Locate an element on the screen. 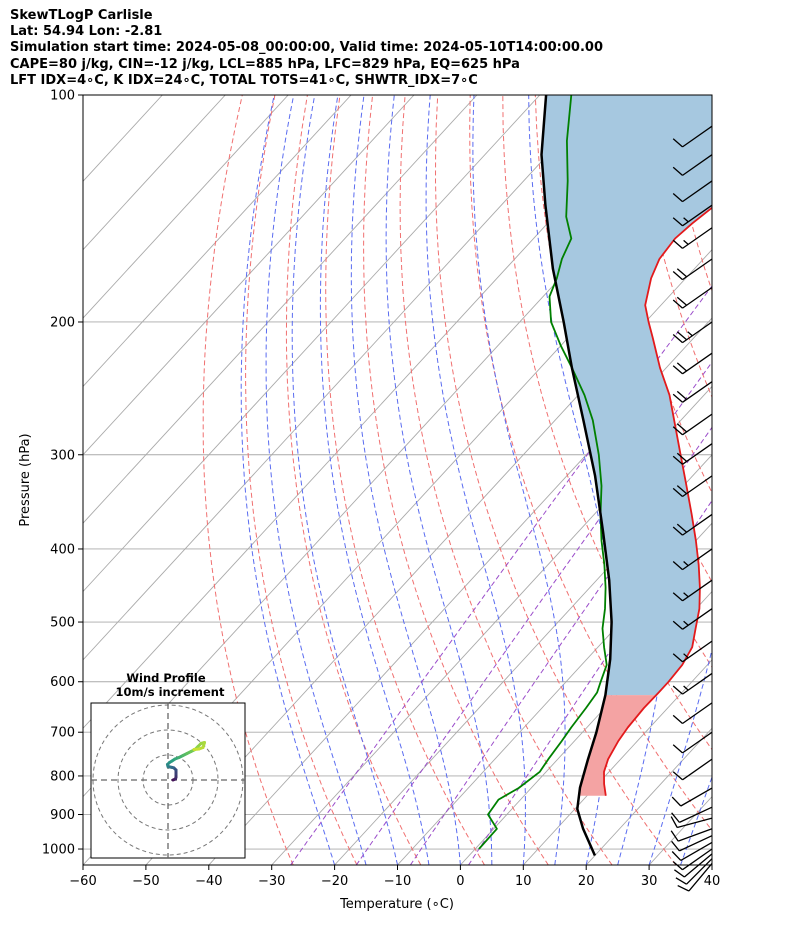 This screenshot has width=794, height=937. x-tick-label: 20 is located at coordinates (586, 881).